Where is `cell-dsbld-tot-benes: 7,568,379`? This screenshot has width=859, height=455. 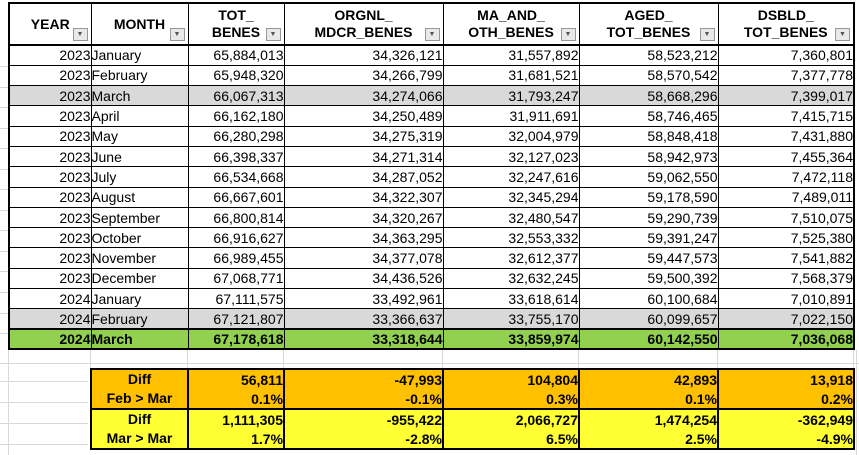
cell-dsbld-tot-benes: 7,568,379 is located at coordinates (786, 278).